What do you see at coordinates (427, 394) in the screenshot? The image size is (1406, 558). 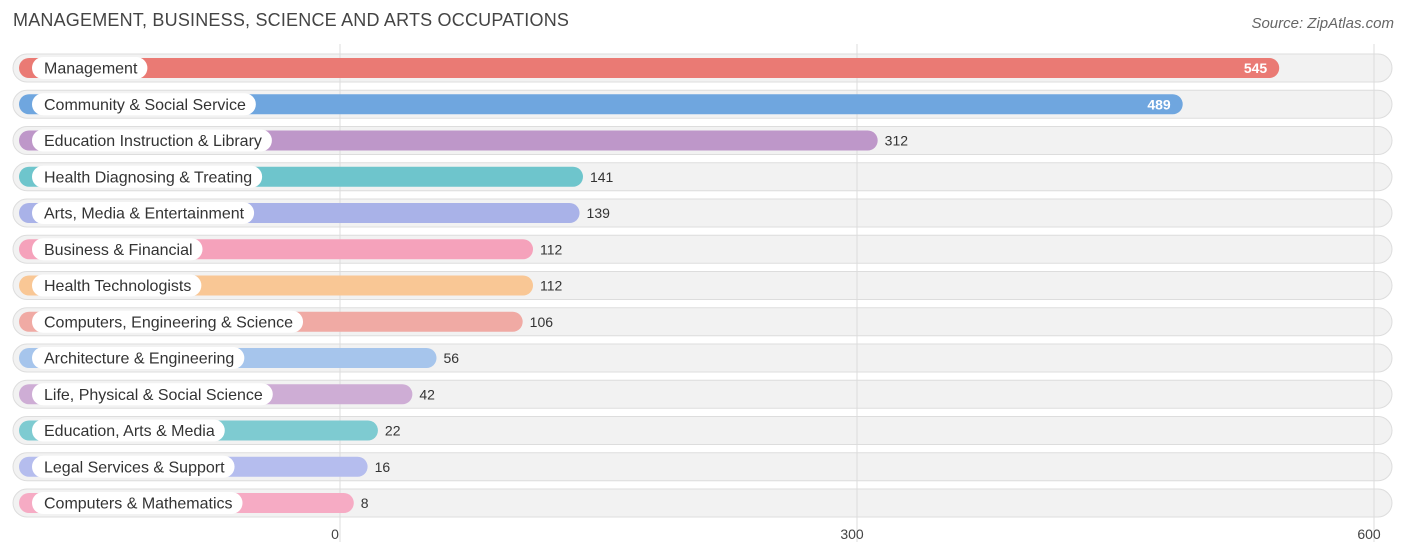 I see `value-label: 42` at bounding box center [427, 394].